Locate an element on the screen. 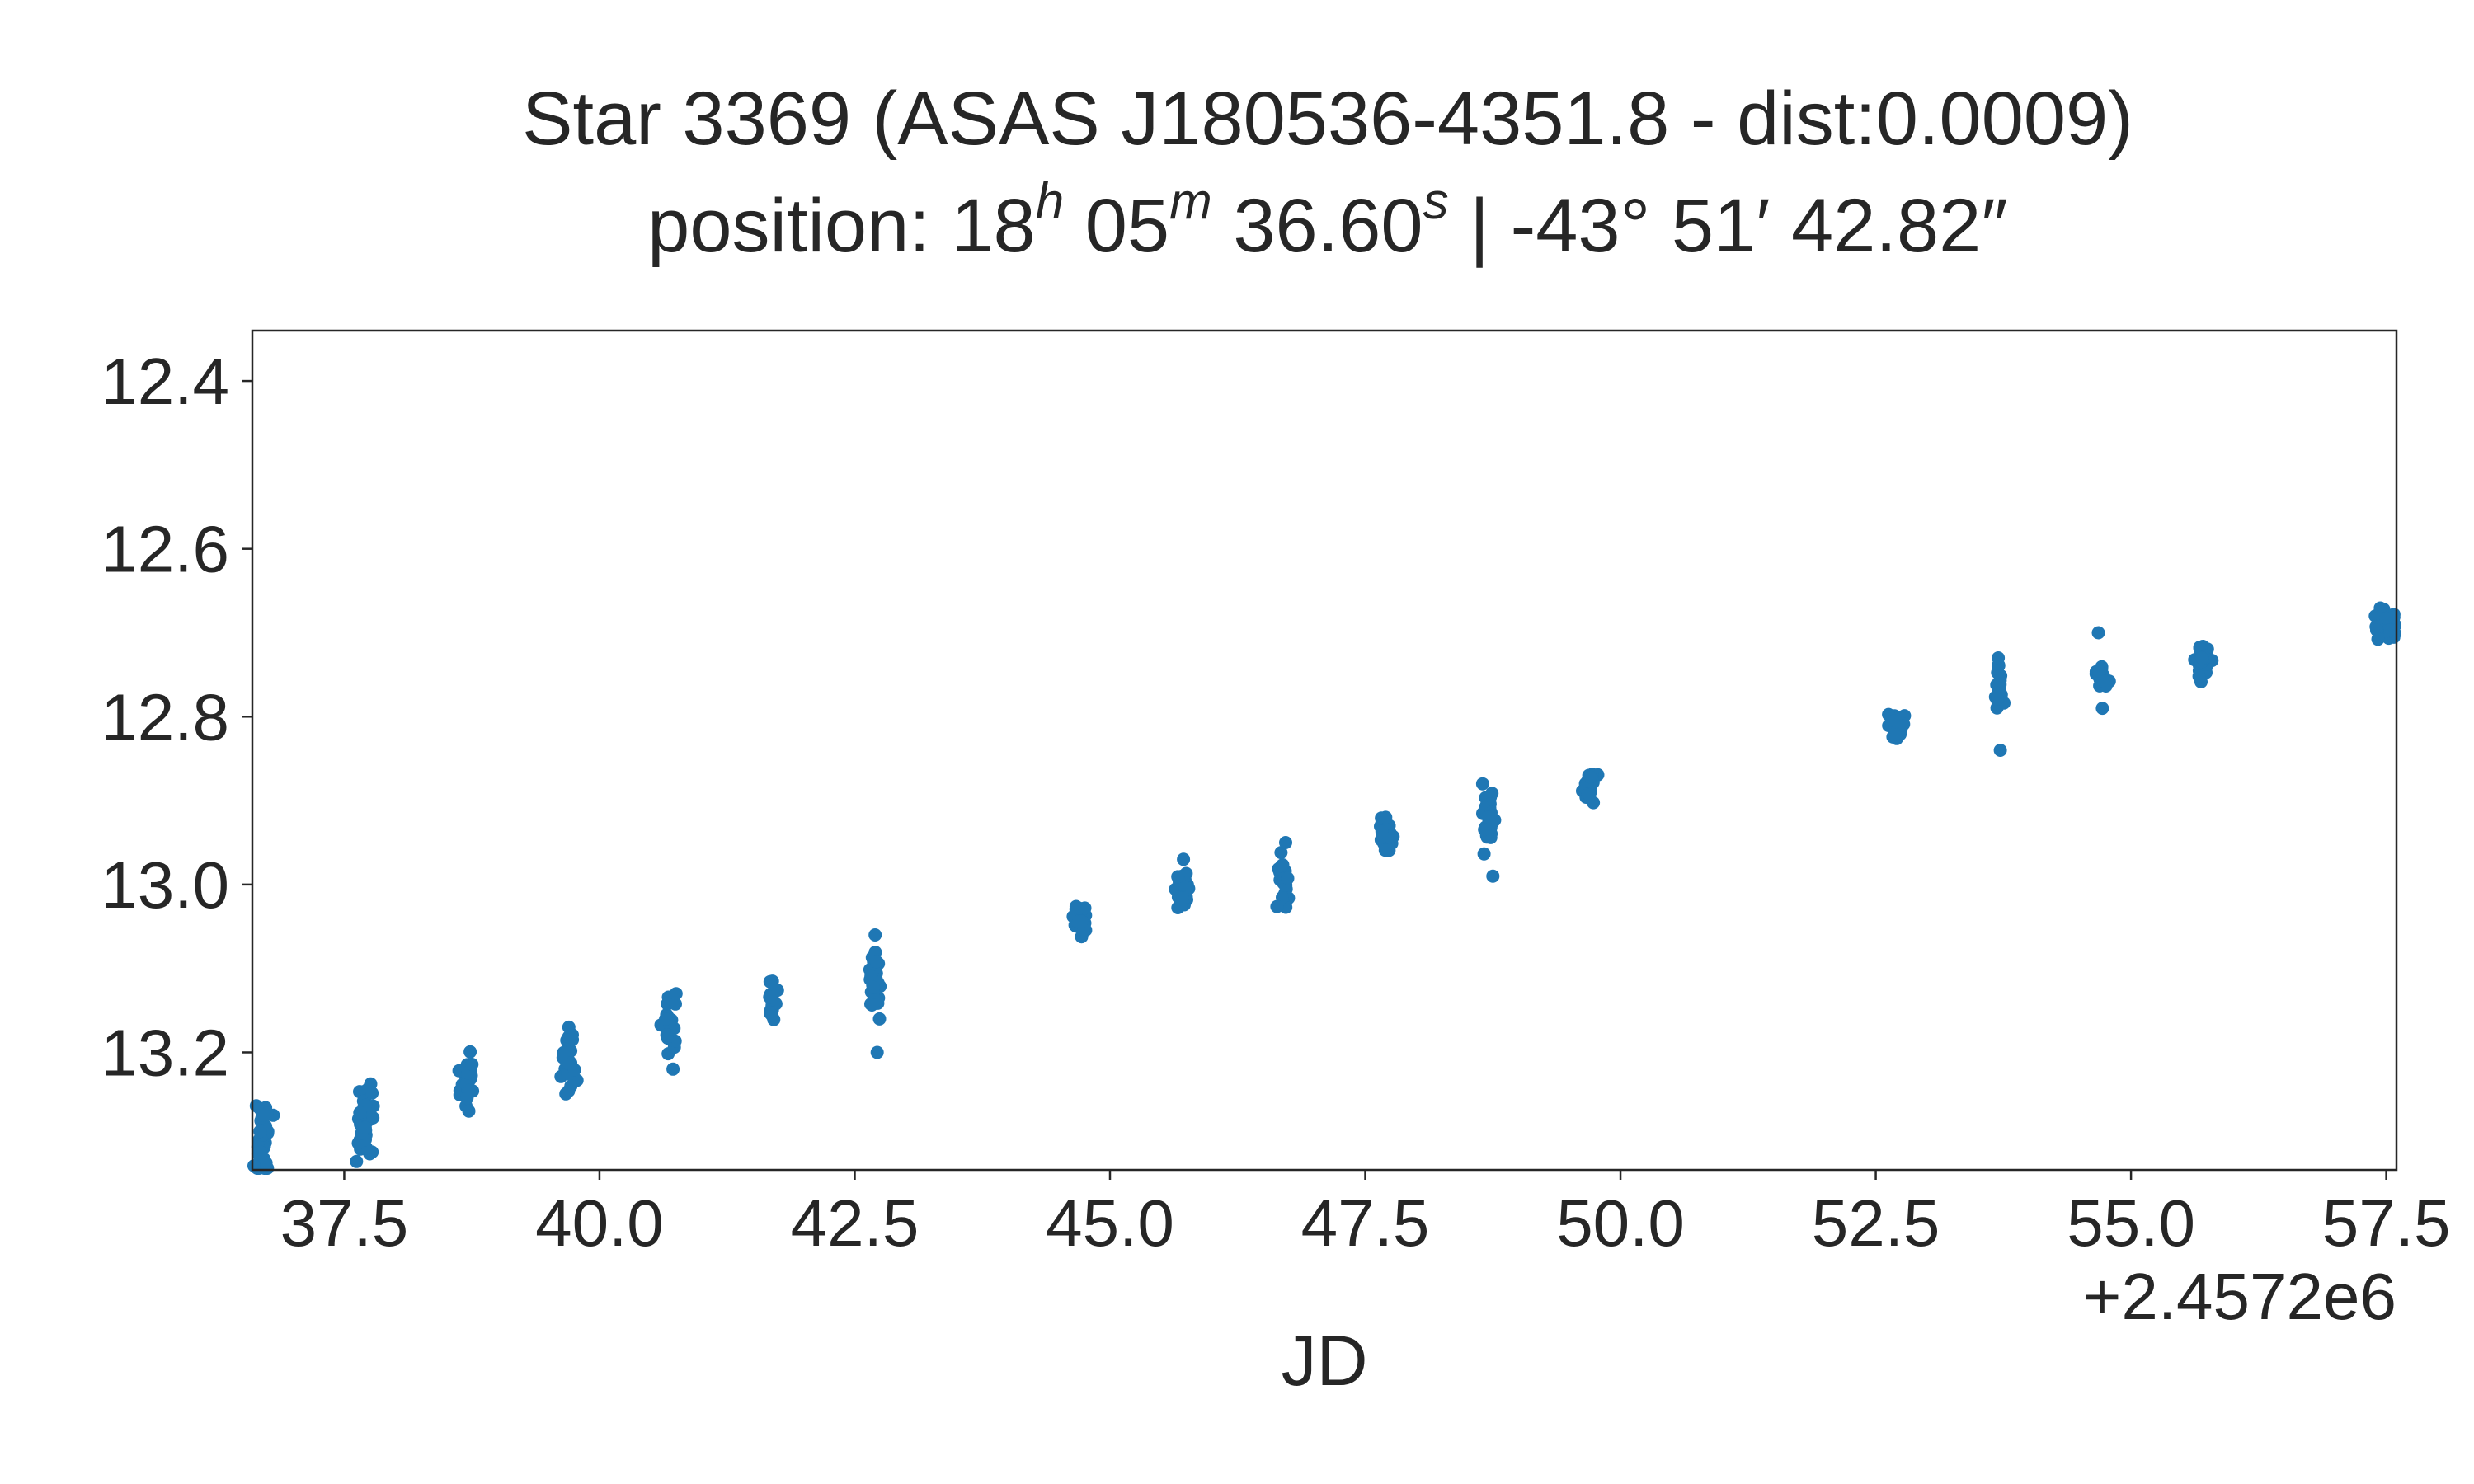  x-axis-label: JD is located at coordinates (1324, 1361).